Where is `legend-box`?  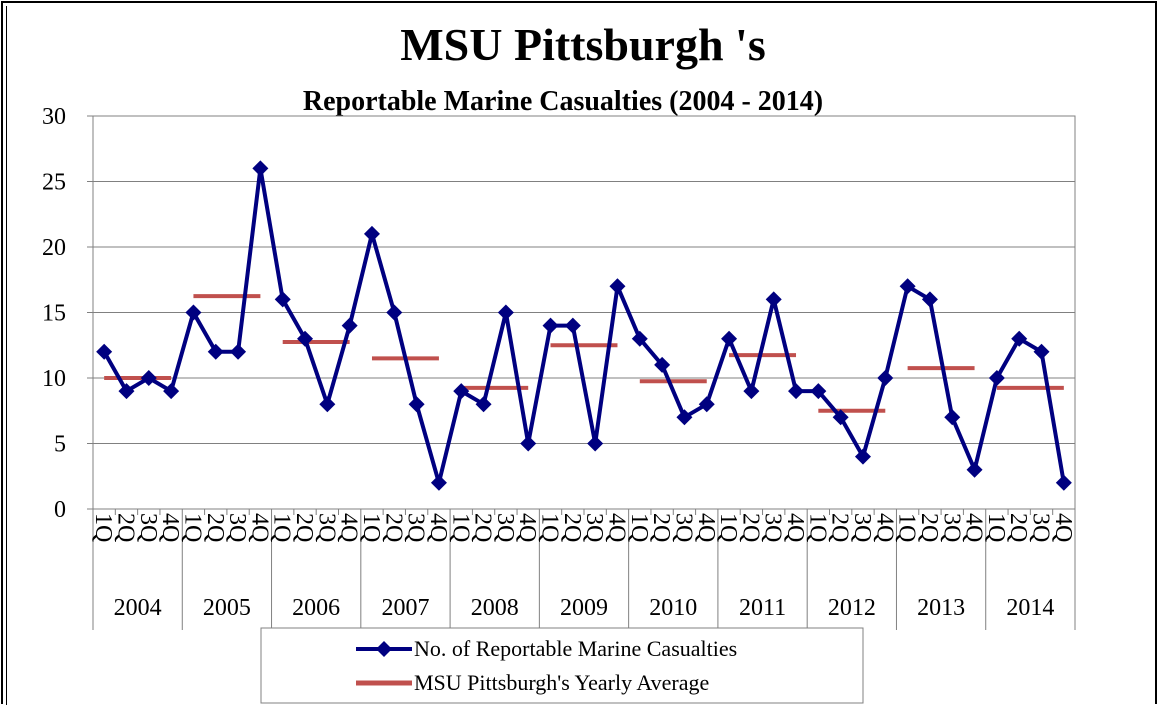 legend-box is located at coordinates (562, 665).